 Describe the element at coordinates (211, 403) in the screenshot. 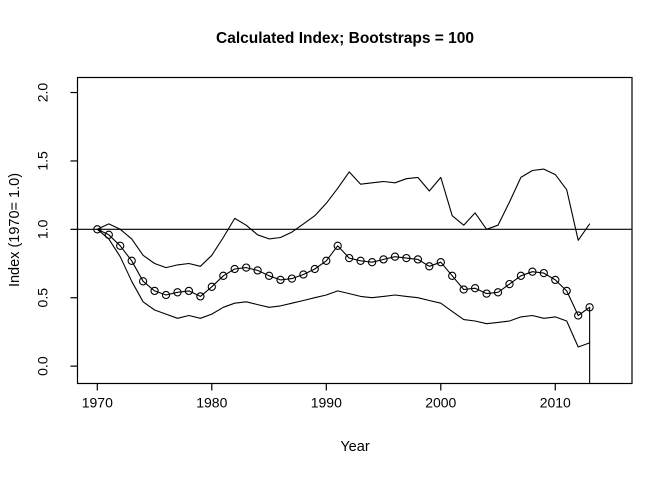

I see `x-tick-label: 1980` at that location.